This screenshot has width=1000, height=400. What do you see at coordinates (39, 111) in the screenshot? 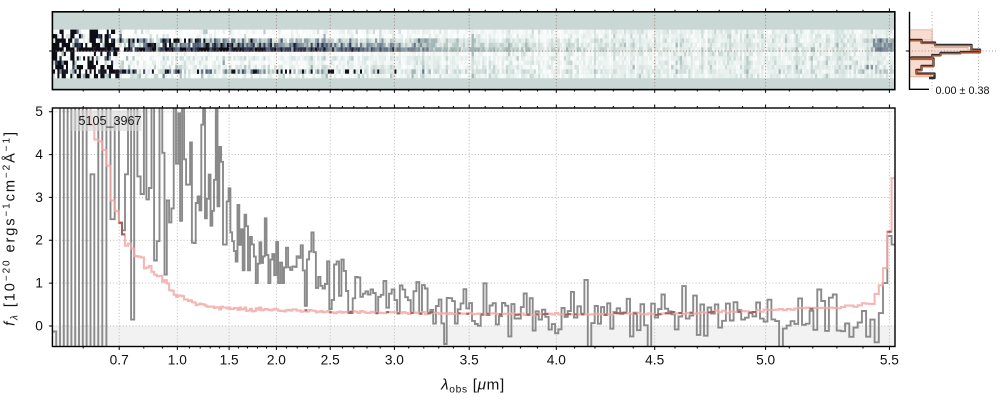
I see `svg-text: 5` at bounding box center [39, 111].